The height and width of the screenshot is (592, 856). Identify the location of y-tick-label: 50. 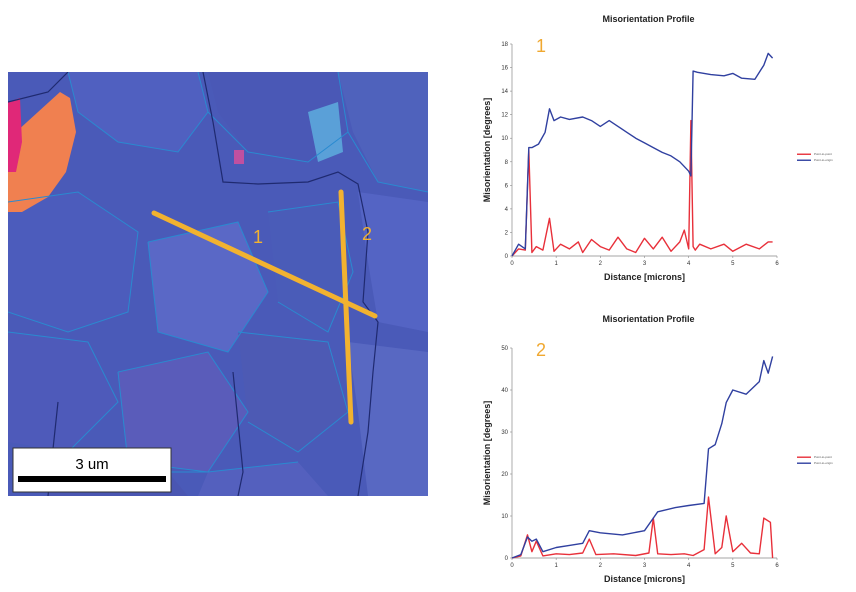
(504, 349).